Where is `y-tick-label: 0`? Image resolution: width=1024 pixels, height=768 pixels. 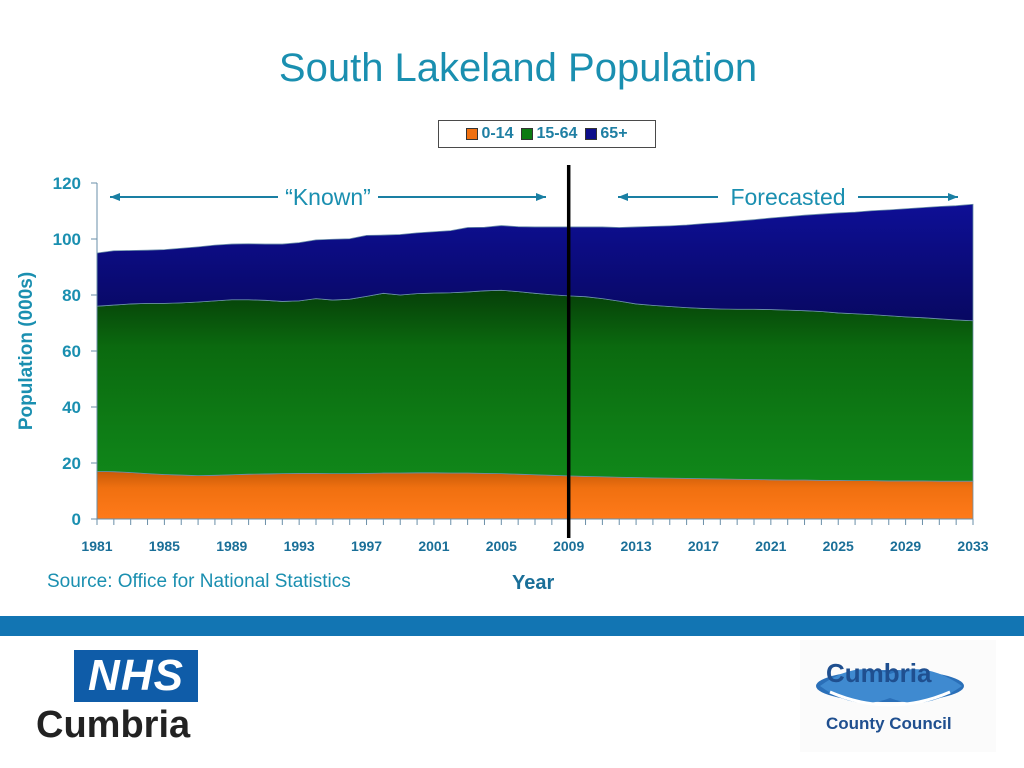
y-tick-label: 0 is located at coordinates (76, 519).